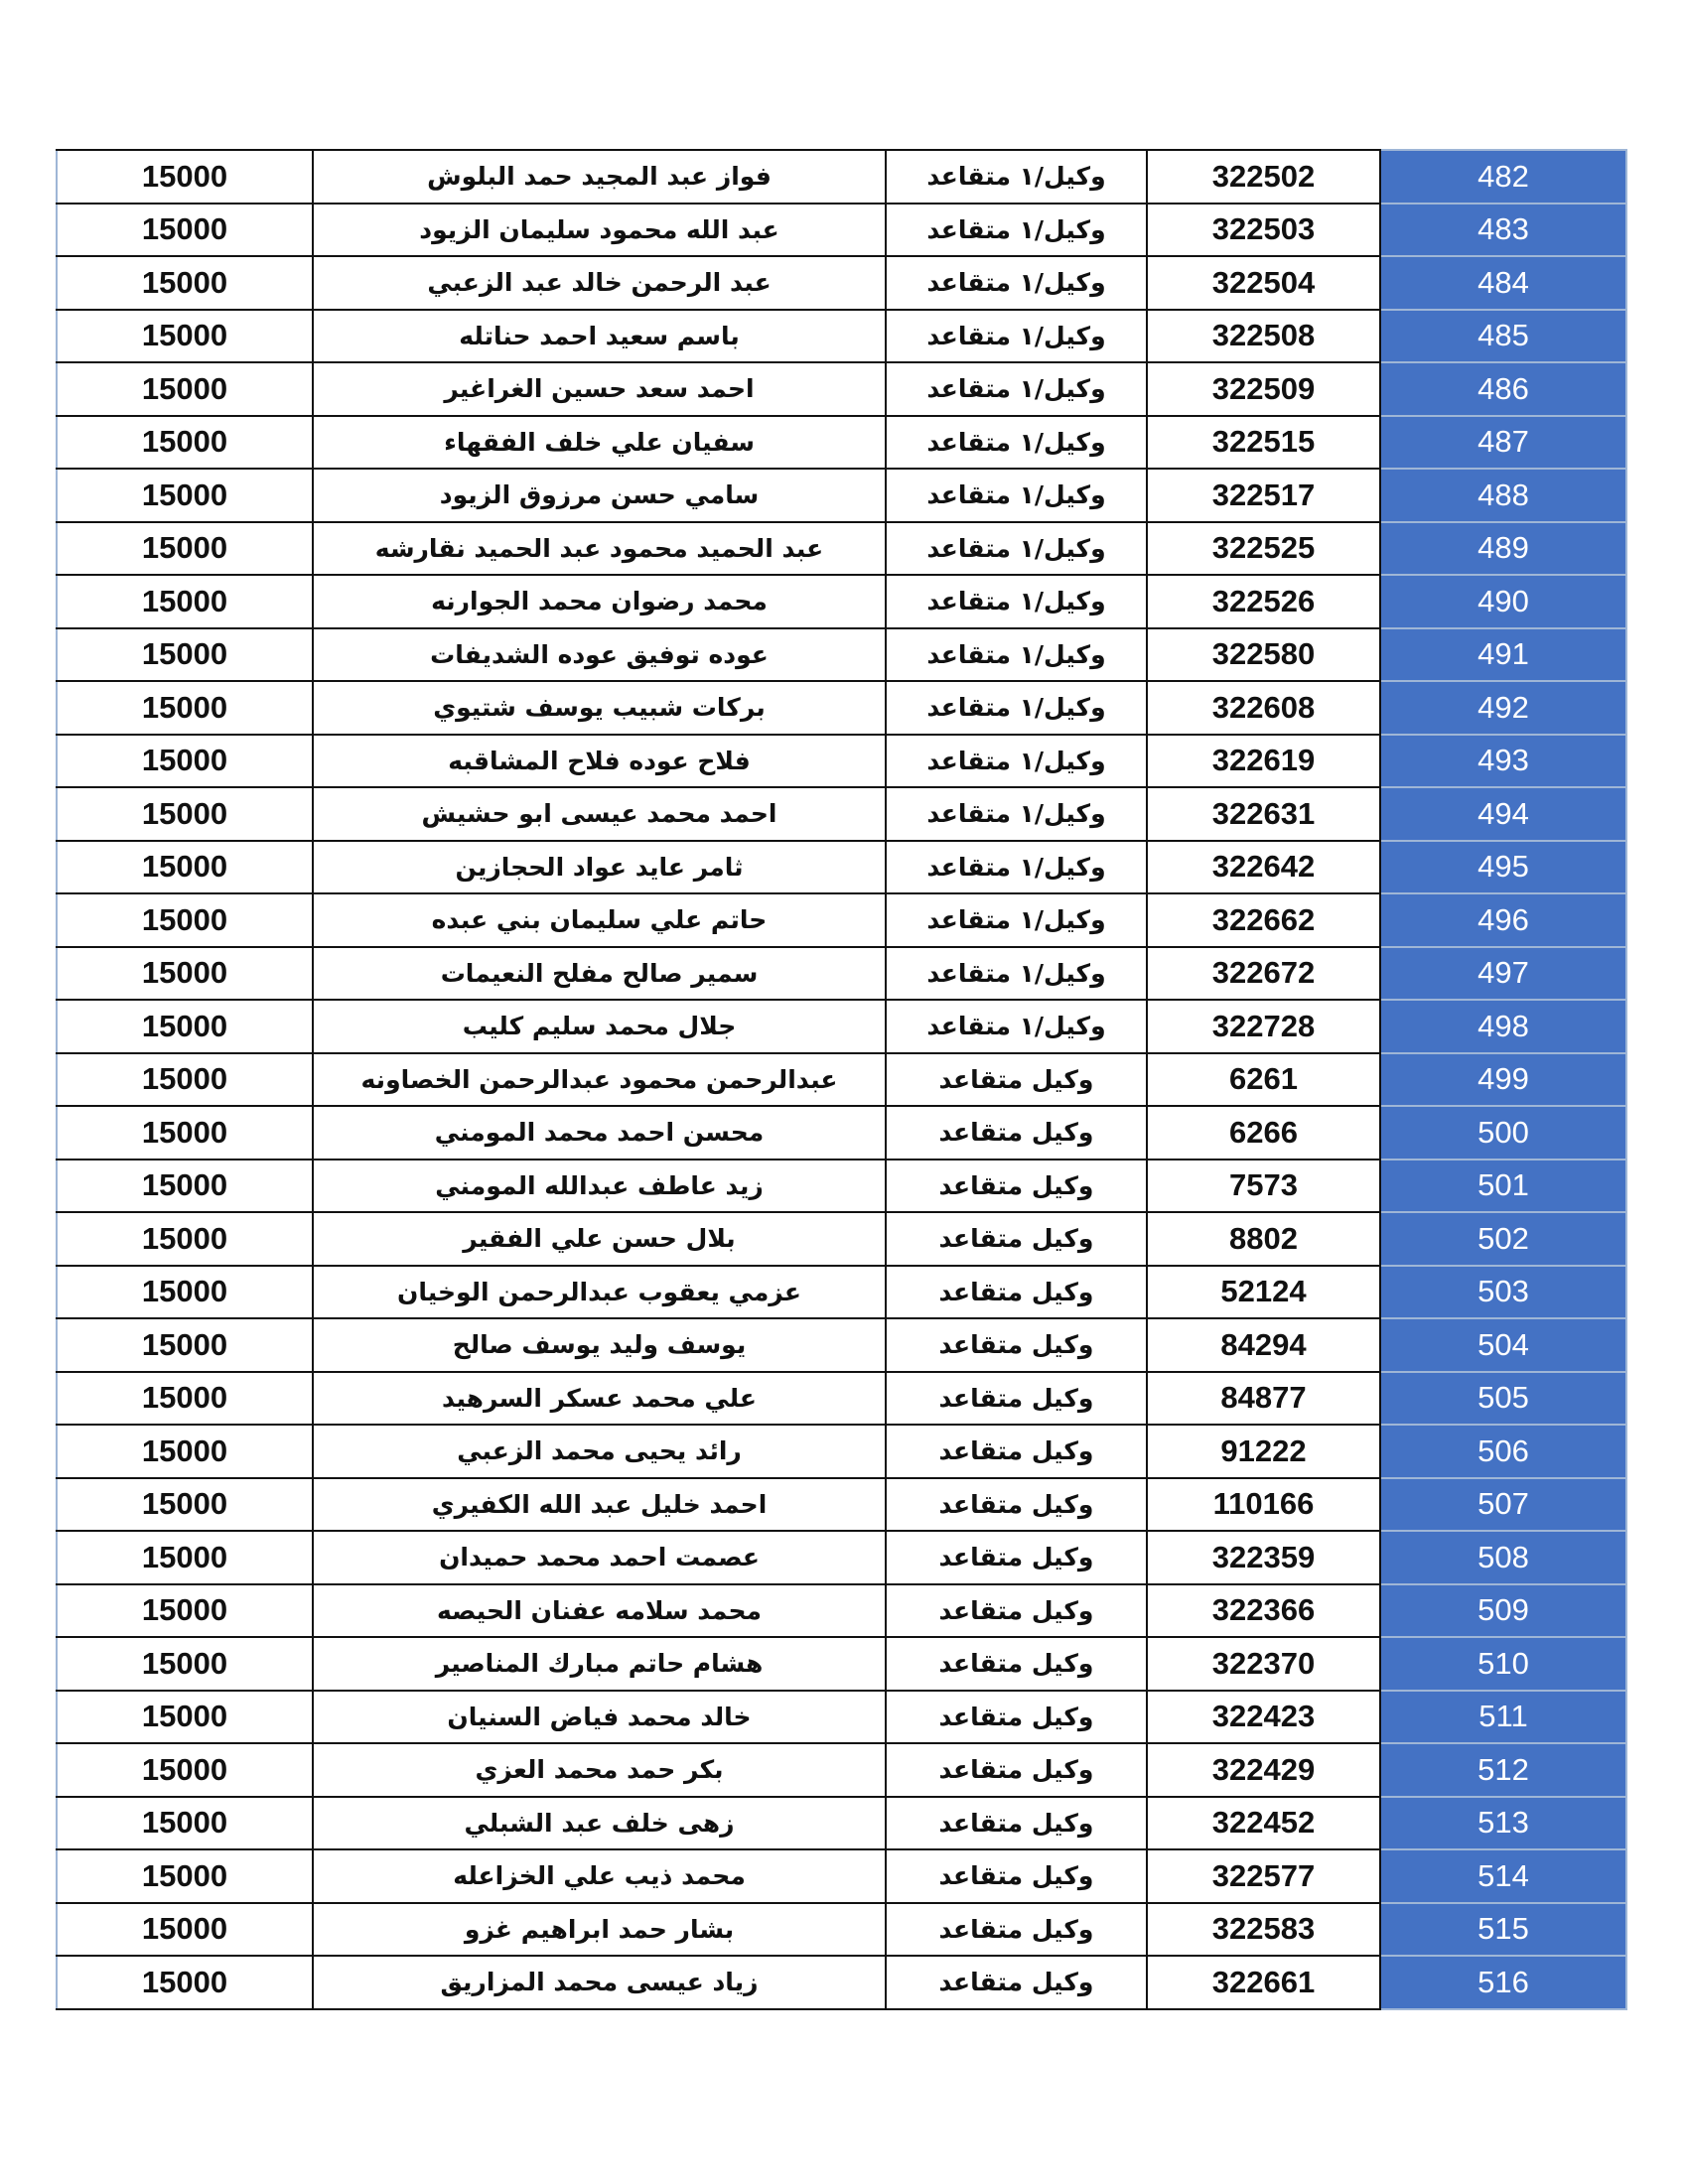 This screenshot has height=2184, width=1688. I want to click on number-cell: 84294, so click(1263, 1345).